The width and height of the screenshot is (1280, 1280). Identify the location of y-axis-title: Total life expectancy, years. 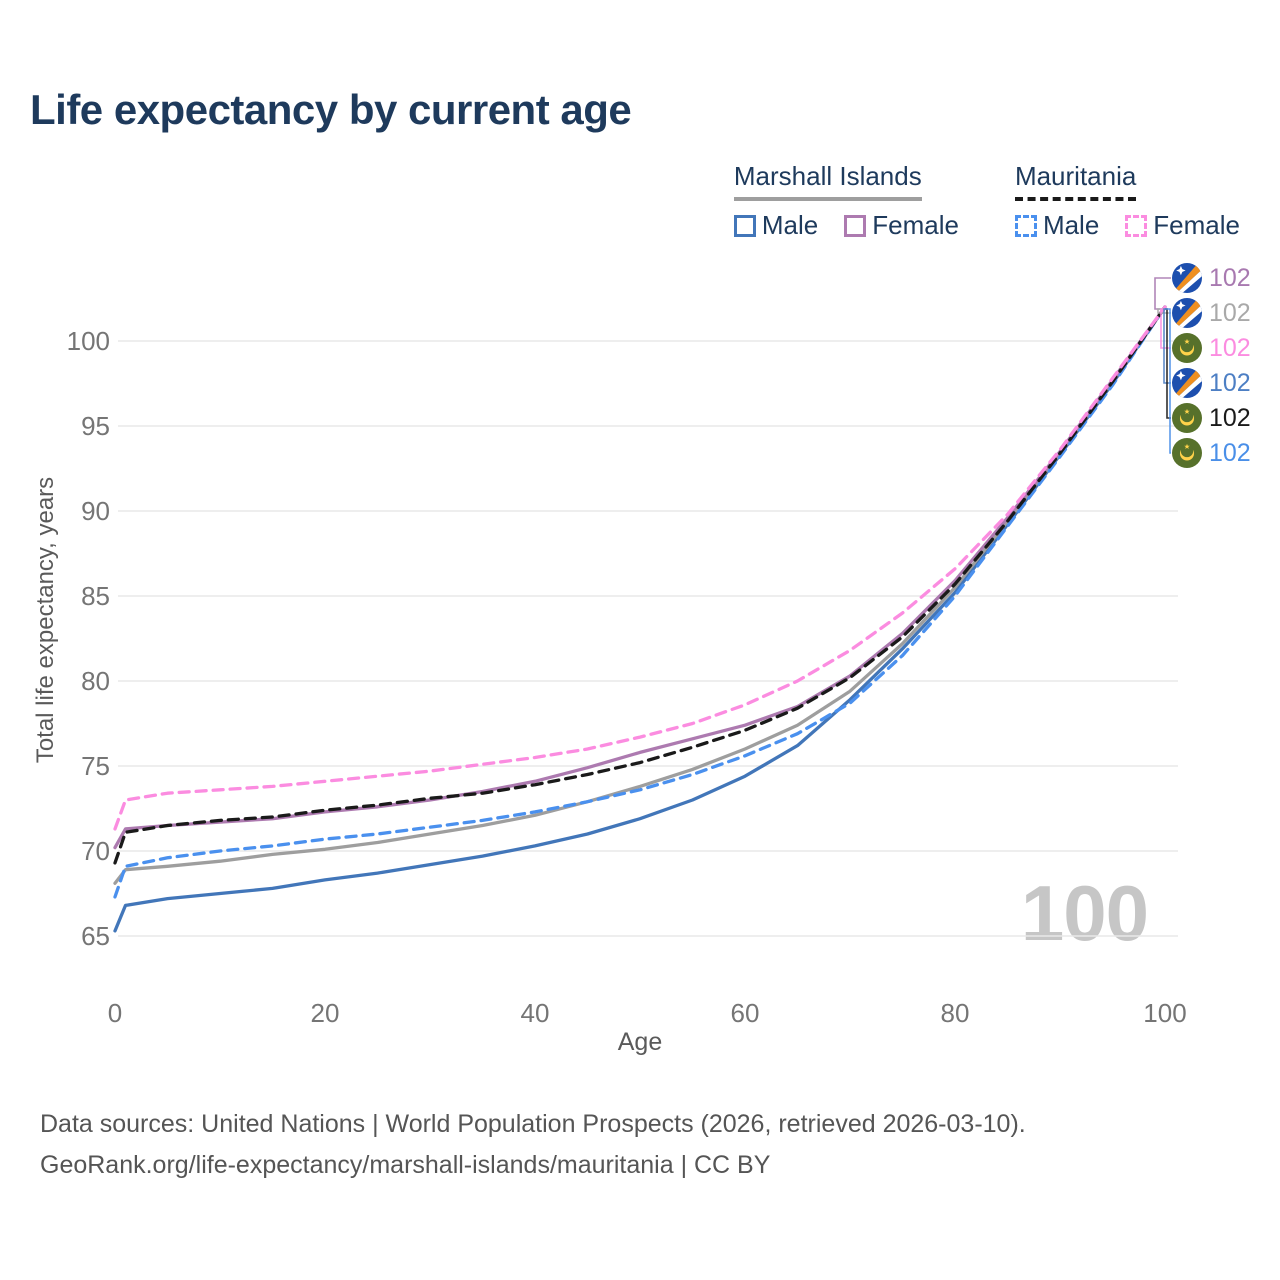
(45, 620).